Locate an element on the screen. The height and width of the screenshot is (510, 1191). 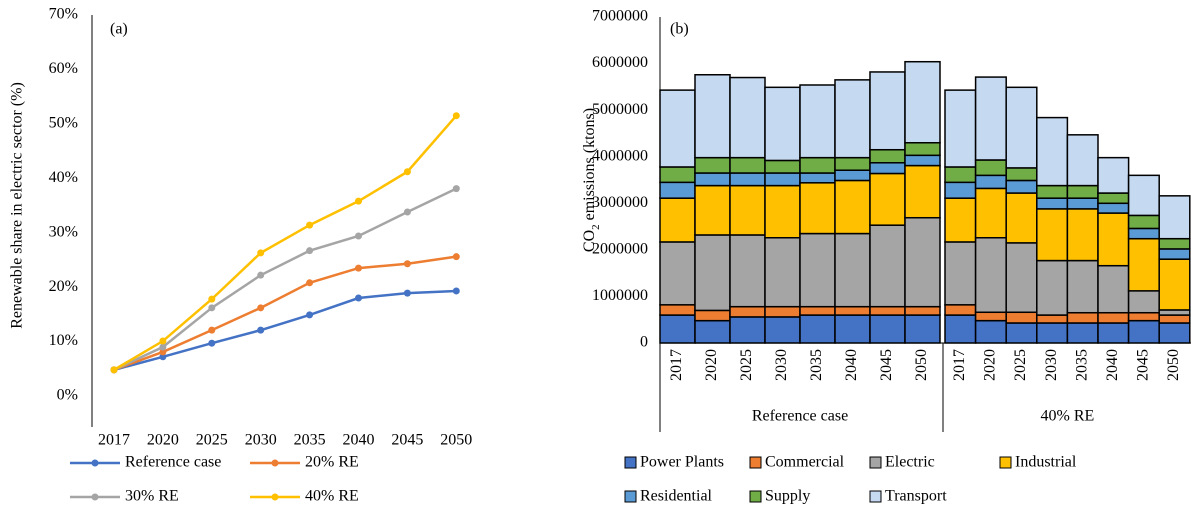
y-axis-title: Renewable share in electric sector (%) is located at coordinates (17, 205).